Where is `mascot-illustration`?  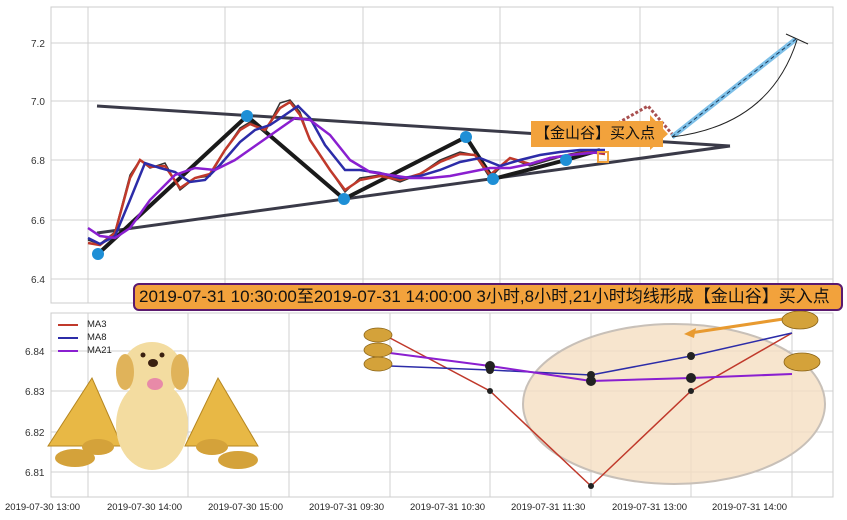
mascot-illustration is located at coordinates (153, 406).